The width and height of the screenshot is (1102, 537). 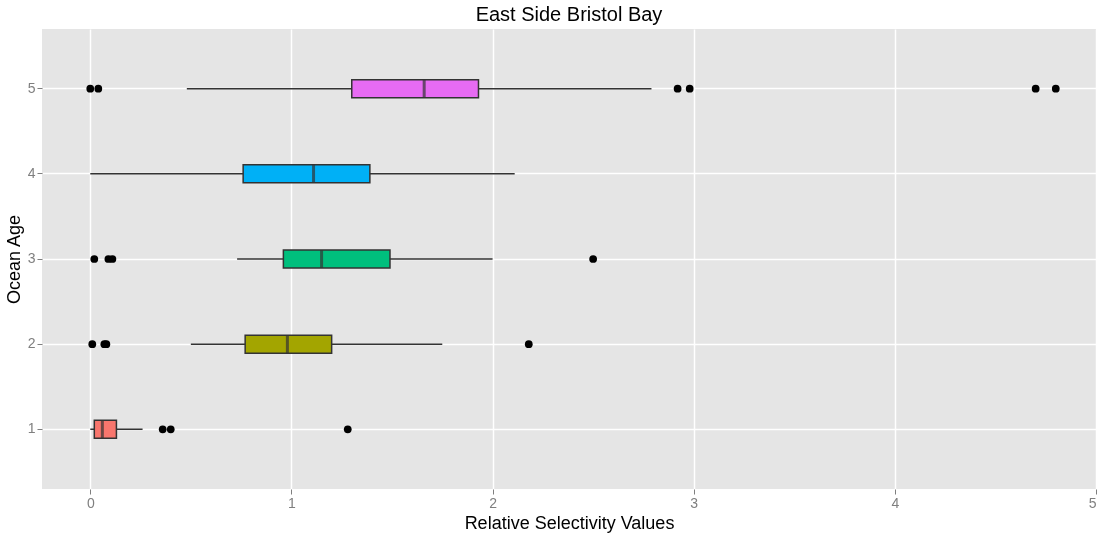 What do you see at coordinates (493, 502) in the screenshot?
I see `x-tick-label: 2` at bounding box center [493, 502].